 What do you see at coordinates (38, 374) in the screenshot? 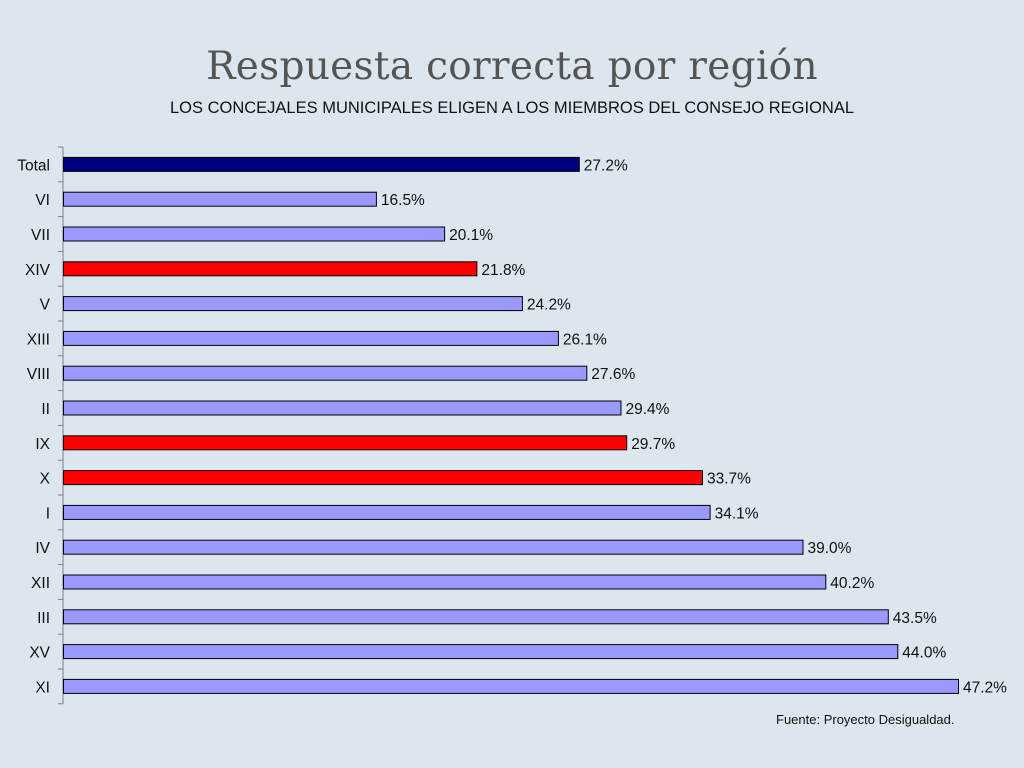
I see `category-label: VIII` at bounding box center [38, 374].